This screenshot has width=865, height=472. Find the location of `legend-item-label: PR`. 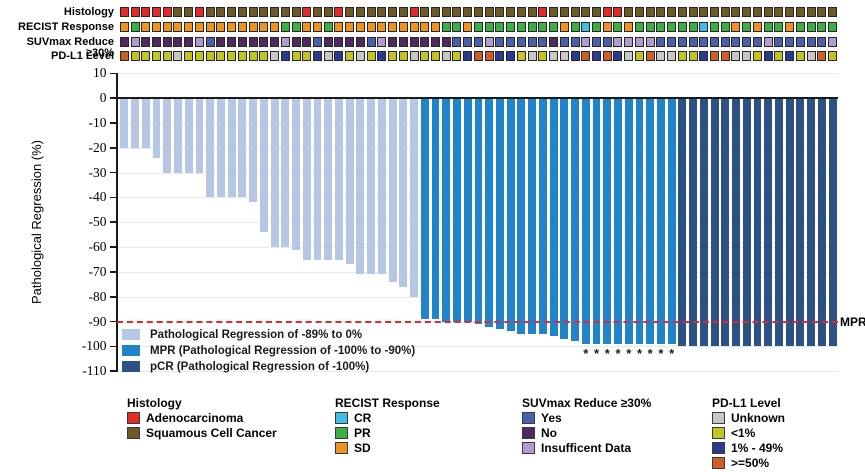

legend-item-label: PR is located at coordinates (362, 433).